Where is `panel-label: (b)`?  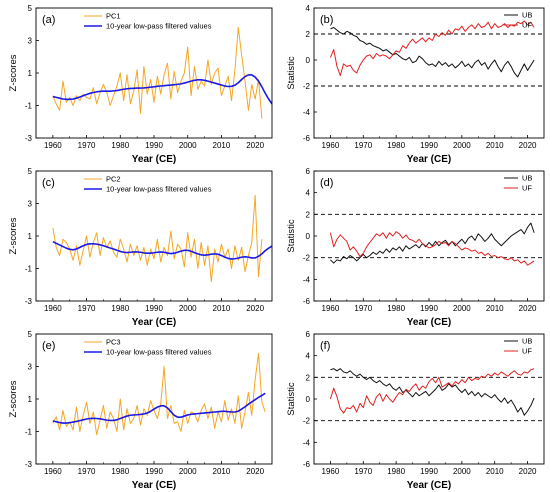
panel-label: (b) is located at coordinates (326, 20).